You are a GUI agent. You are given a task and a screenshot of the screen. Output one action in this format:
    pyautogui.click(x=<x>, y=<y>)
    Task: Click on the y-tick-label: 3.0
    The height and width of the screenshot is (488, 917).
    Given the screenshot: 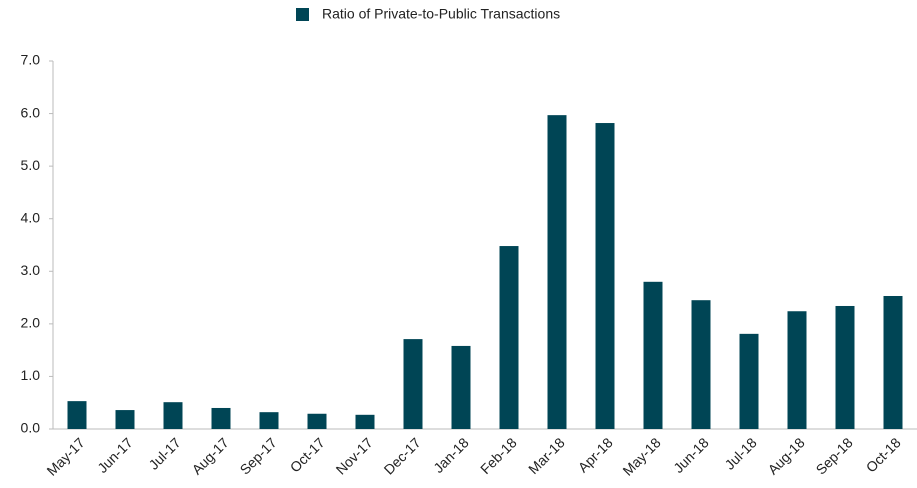 What is the action you would take?
    pyautogui.click(x=31, y=270)
    